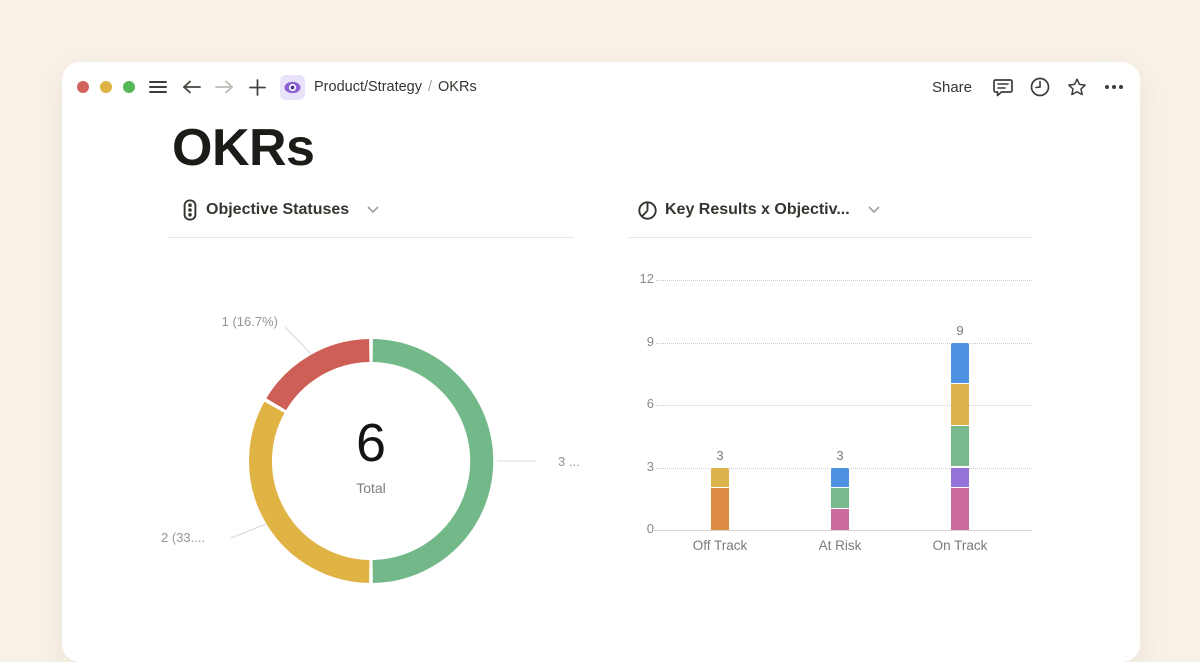 Image resolution: width=1200 pixels, height=662 pixels. What do you see at coordinates (368, 87) in the screenshot?
I see `breadcrumb-parent: Product/Strategy` at bounding box center [368, 87].